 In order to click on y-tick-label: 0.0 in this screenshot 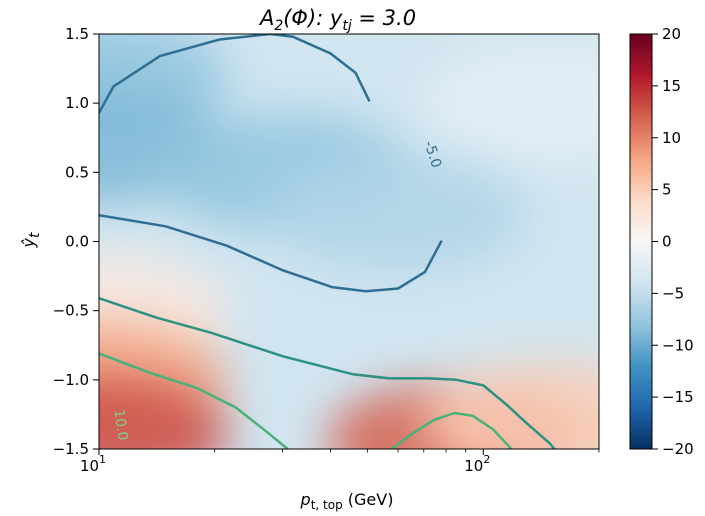, I will do `click(77, 242)`.